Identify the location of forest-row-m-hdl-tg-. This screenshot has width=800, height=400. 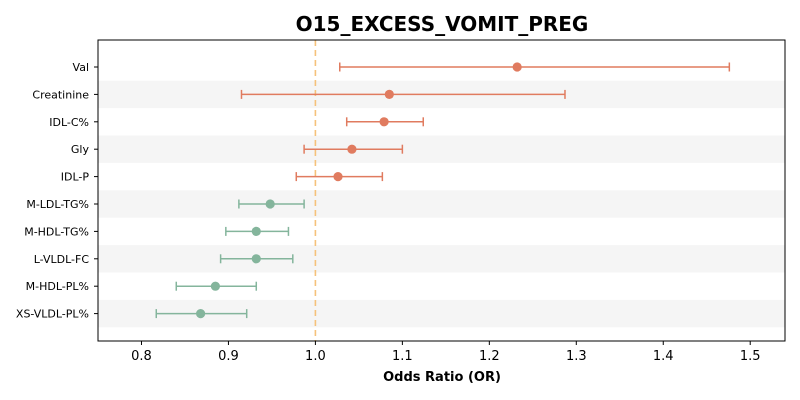
(257, 231).